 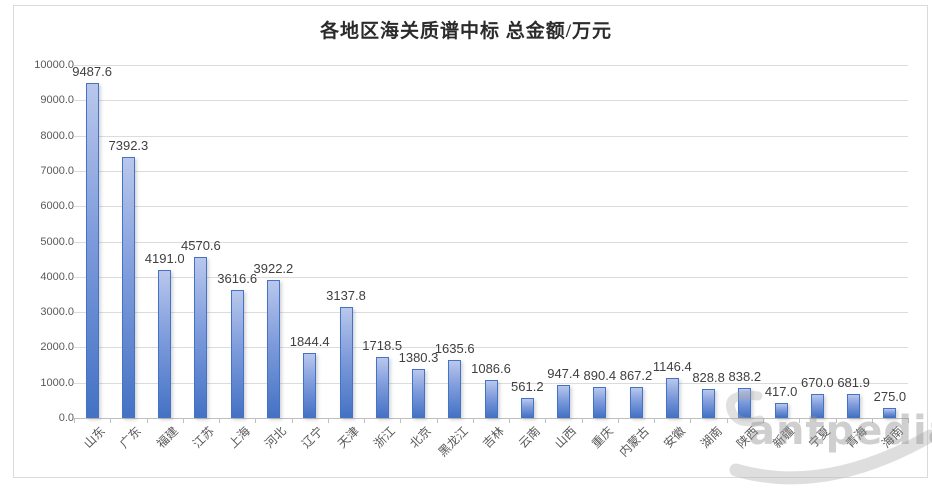 I want to click on x-axis-category-label: 河北, so click(x=276, y=437).